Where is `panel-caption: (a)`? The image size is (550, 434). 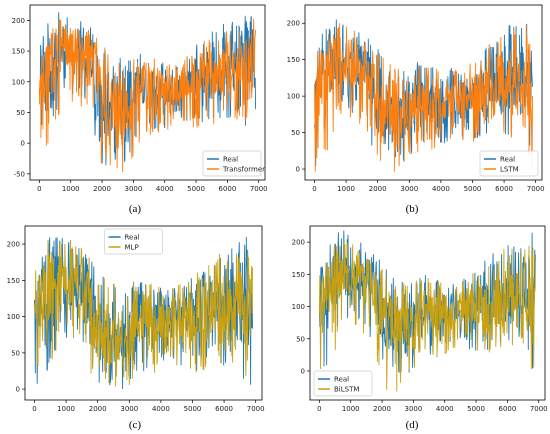
panel-caption: (a) is located at coordinates (135, 209).